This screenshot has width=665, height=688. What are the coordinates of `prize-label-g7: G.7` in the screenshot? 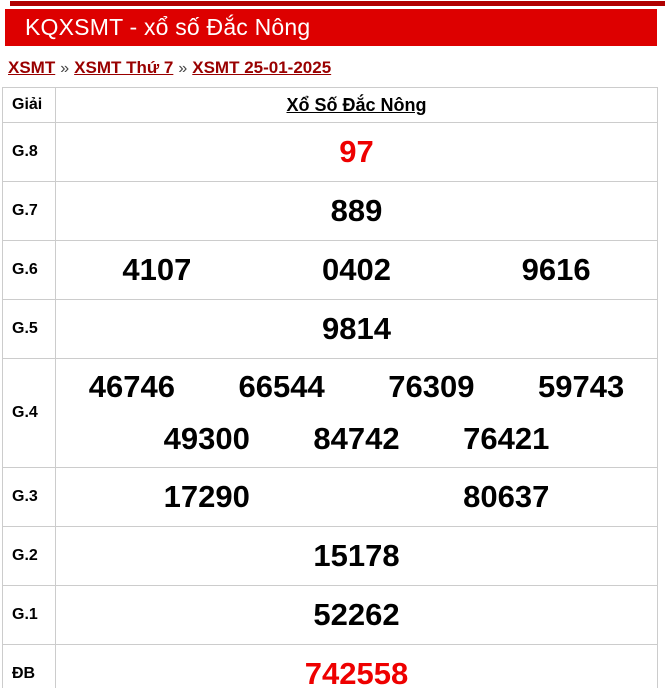 It's located at (29, 211).